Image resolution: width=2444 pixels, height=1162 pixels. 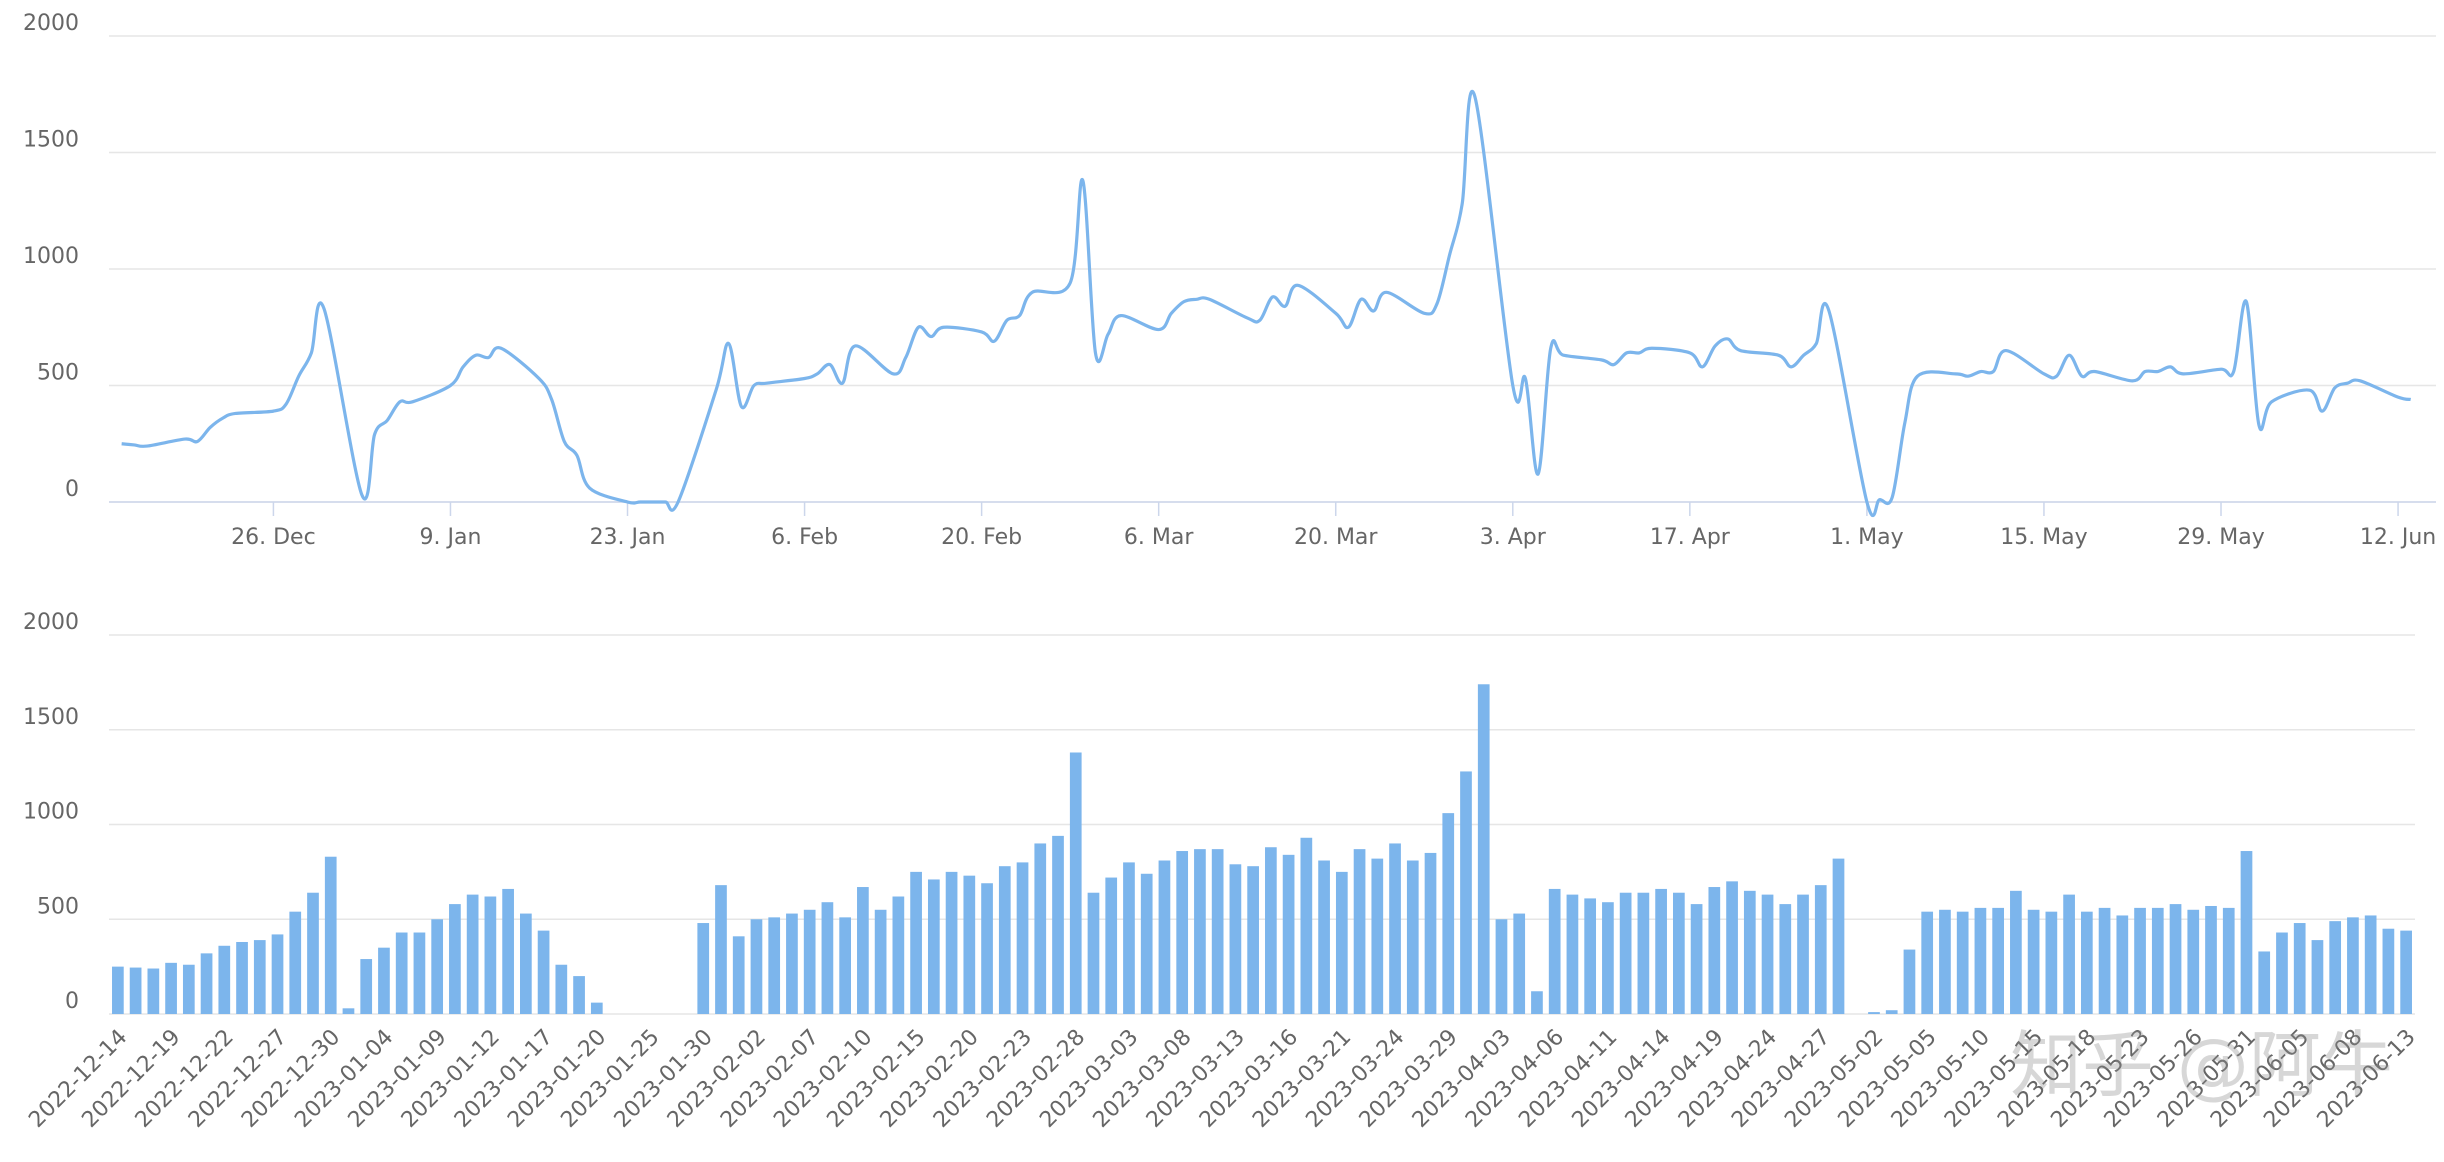 I want to click on x-tick-label: 17. Apr, so click(x=1690, y=537).